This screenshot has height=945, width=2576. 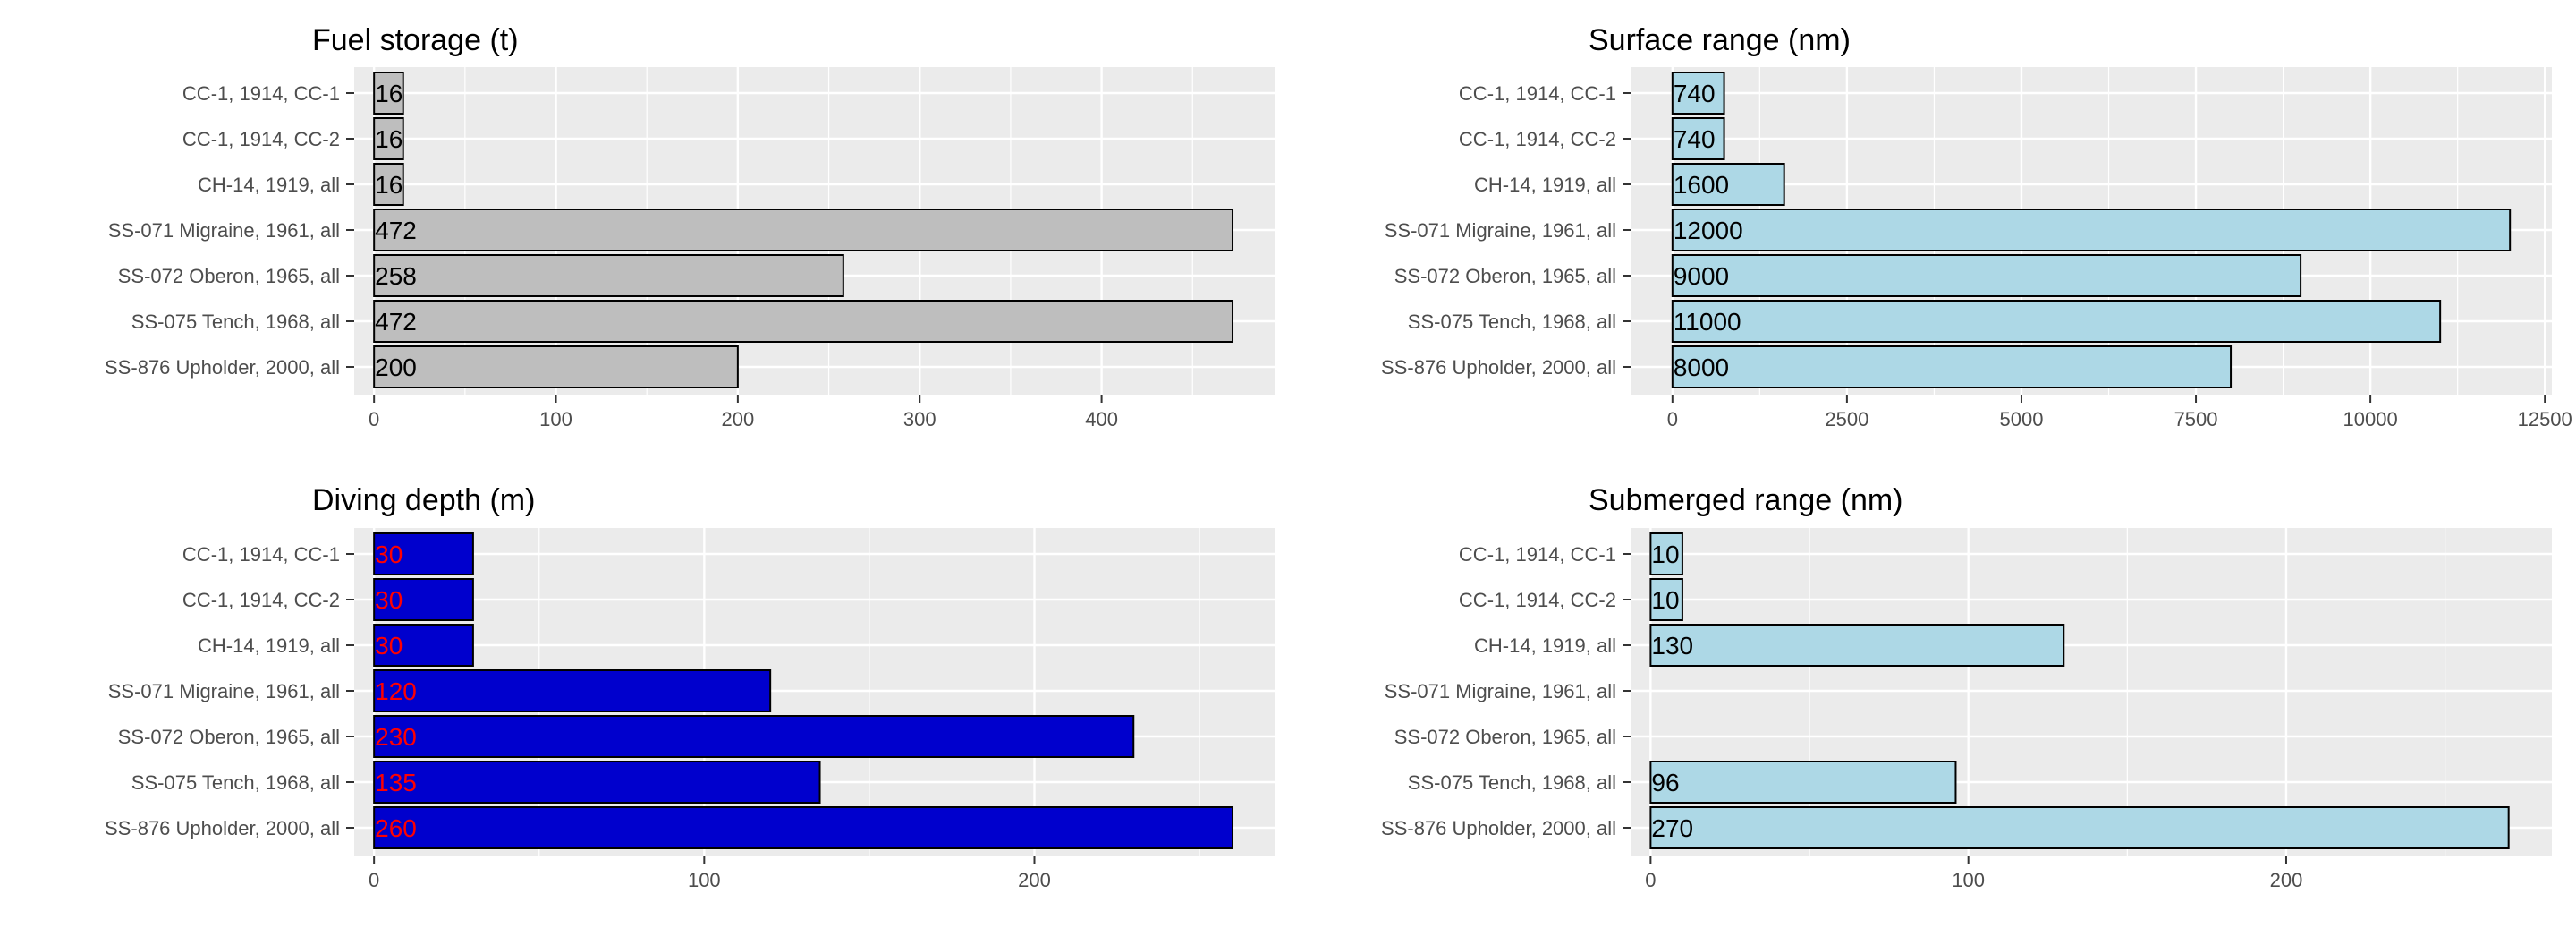 I want to click on data-label: 130, so click(x=1672, y=646).